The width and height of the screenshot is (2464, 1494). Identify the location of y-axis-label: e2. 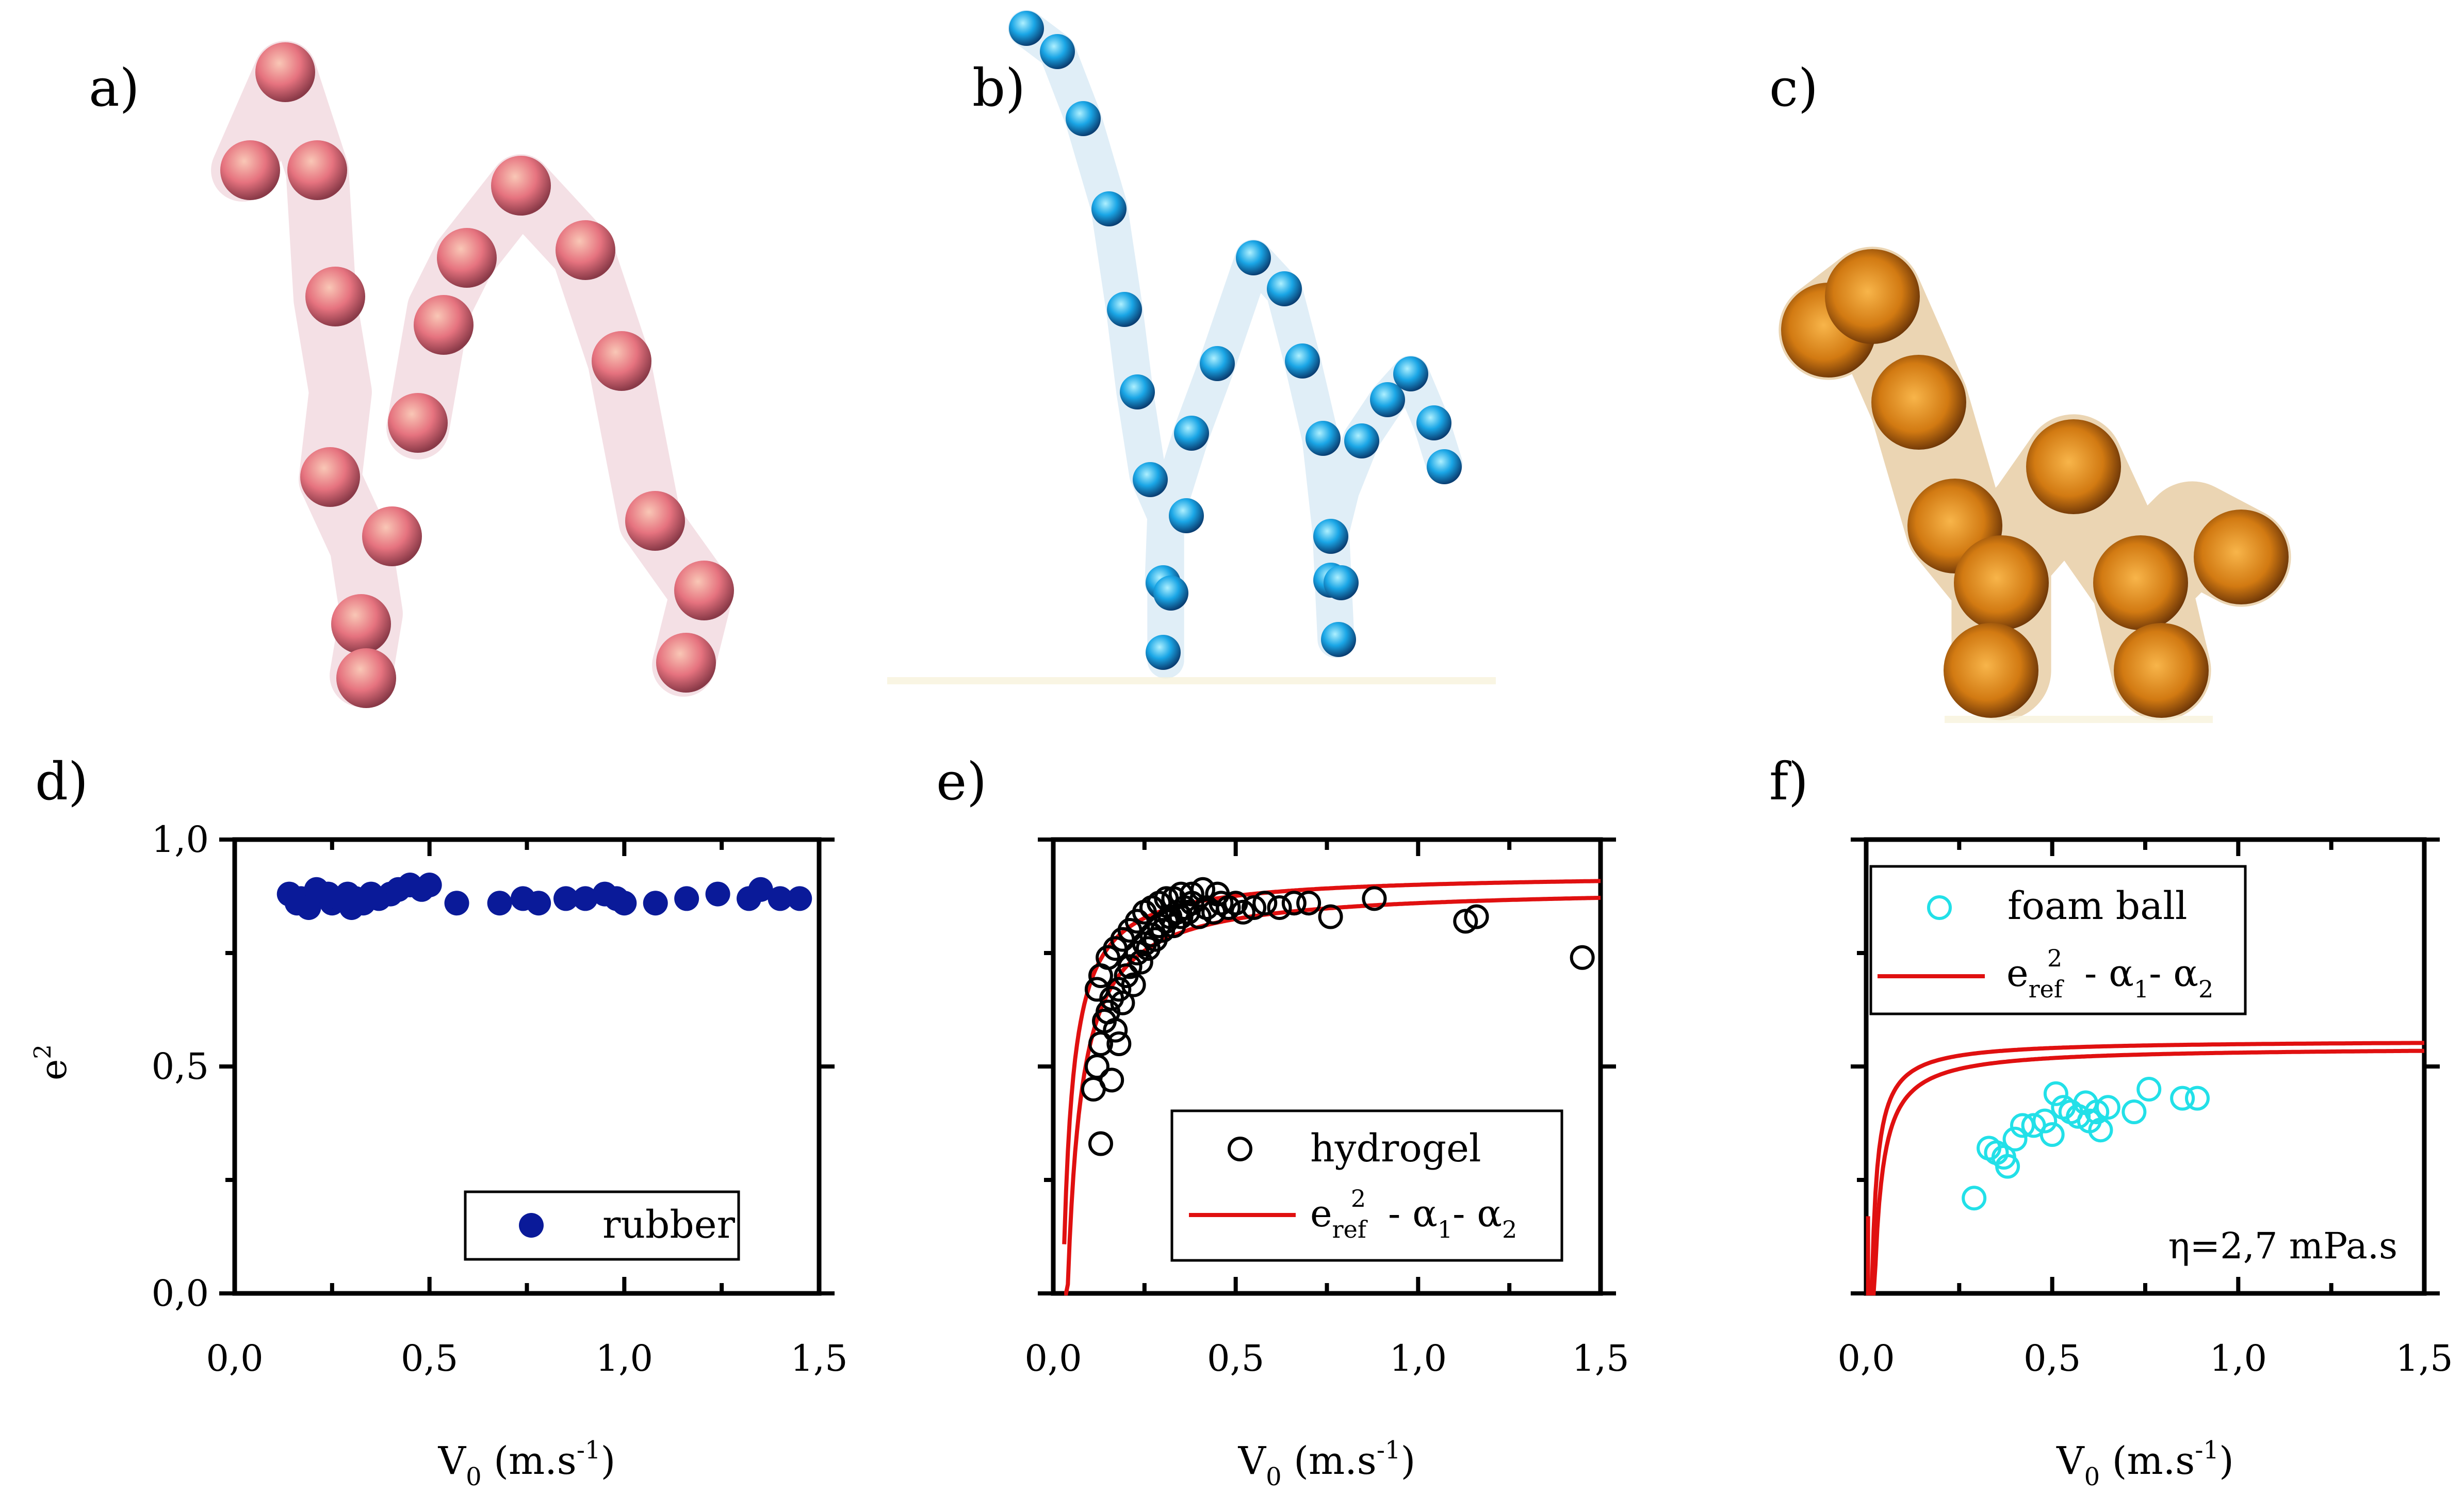
(52, 1062).